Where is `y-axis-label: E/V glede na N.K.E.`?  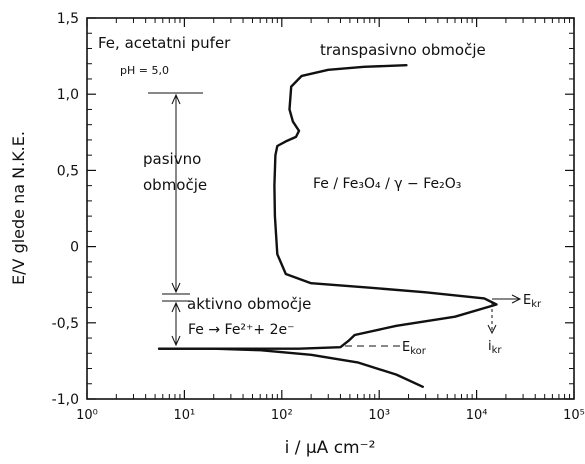
y-axis-label: E/V glede na N.K.E. is located at coordinates (18, 208).